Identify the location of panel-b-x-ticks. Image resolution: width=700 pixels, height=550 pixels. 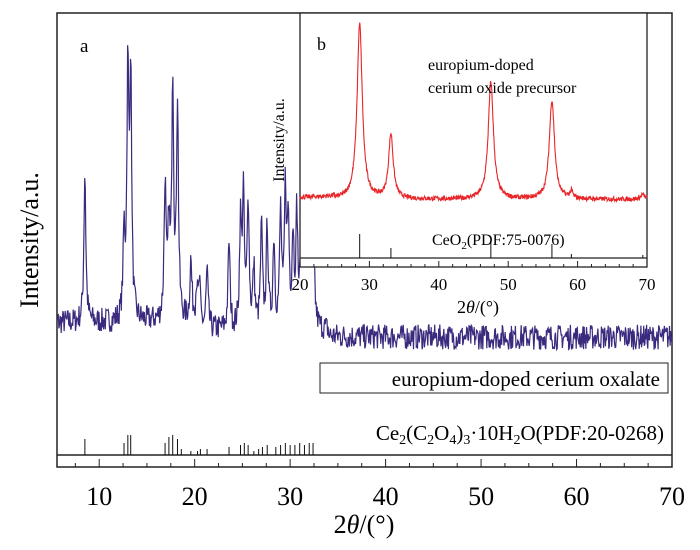
(473, 264).